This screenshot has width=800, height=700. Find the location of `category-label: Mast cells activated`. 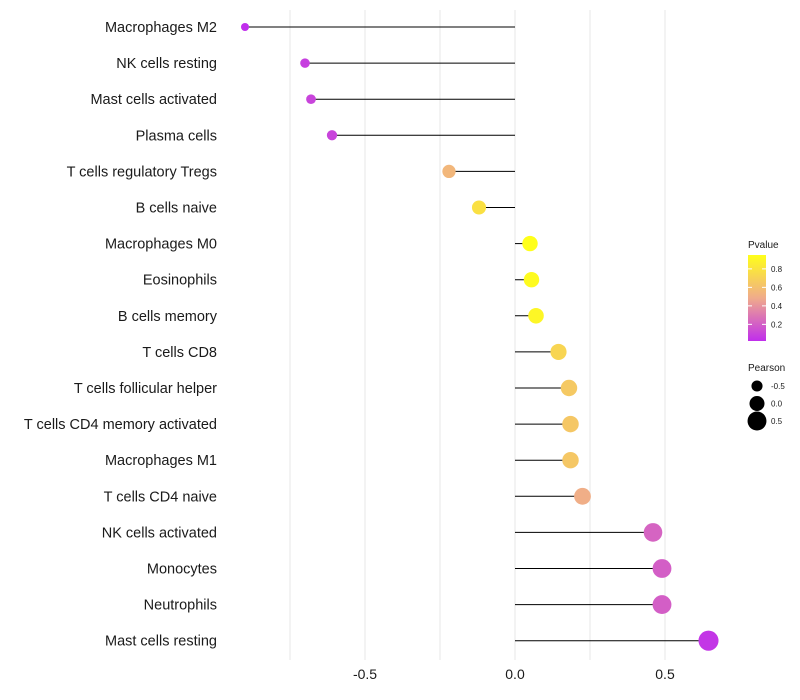

category-label: Mast cells activated is located at coordinates (153, 100).